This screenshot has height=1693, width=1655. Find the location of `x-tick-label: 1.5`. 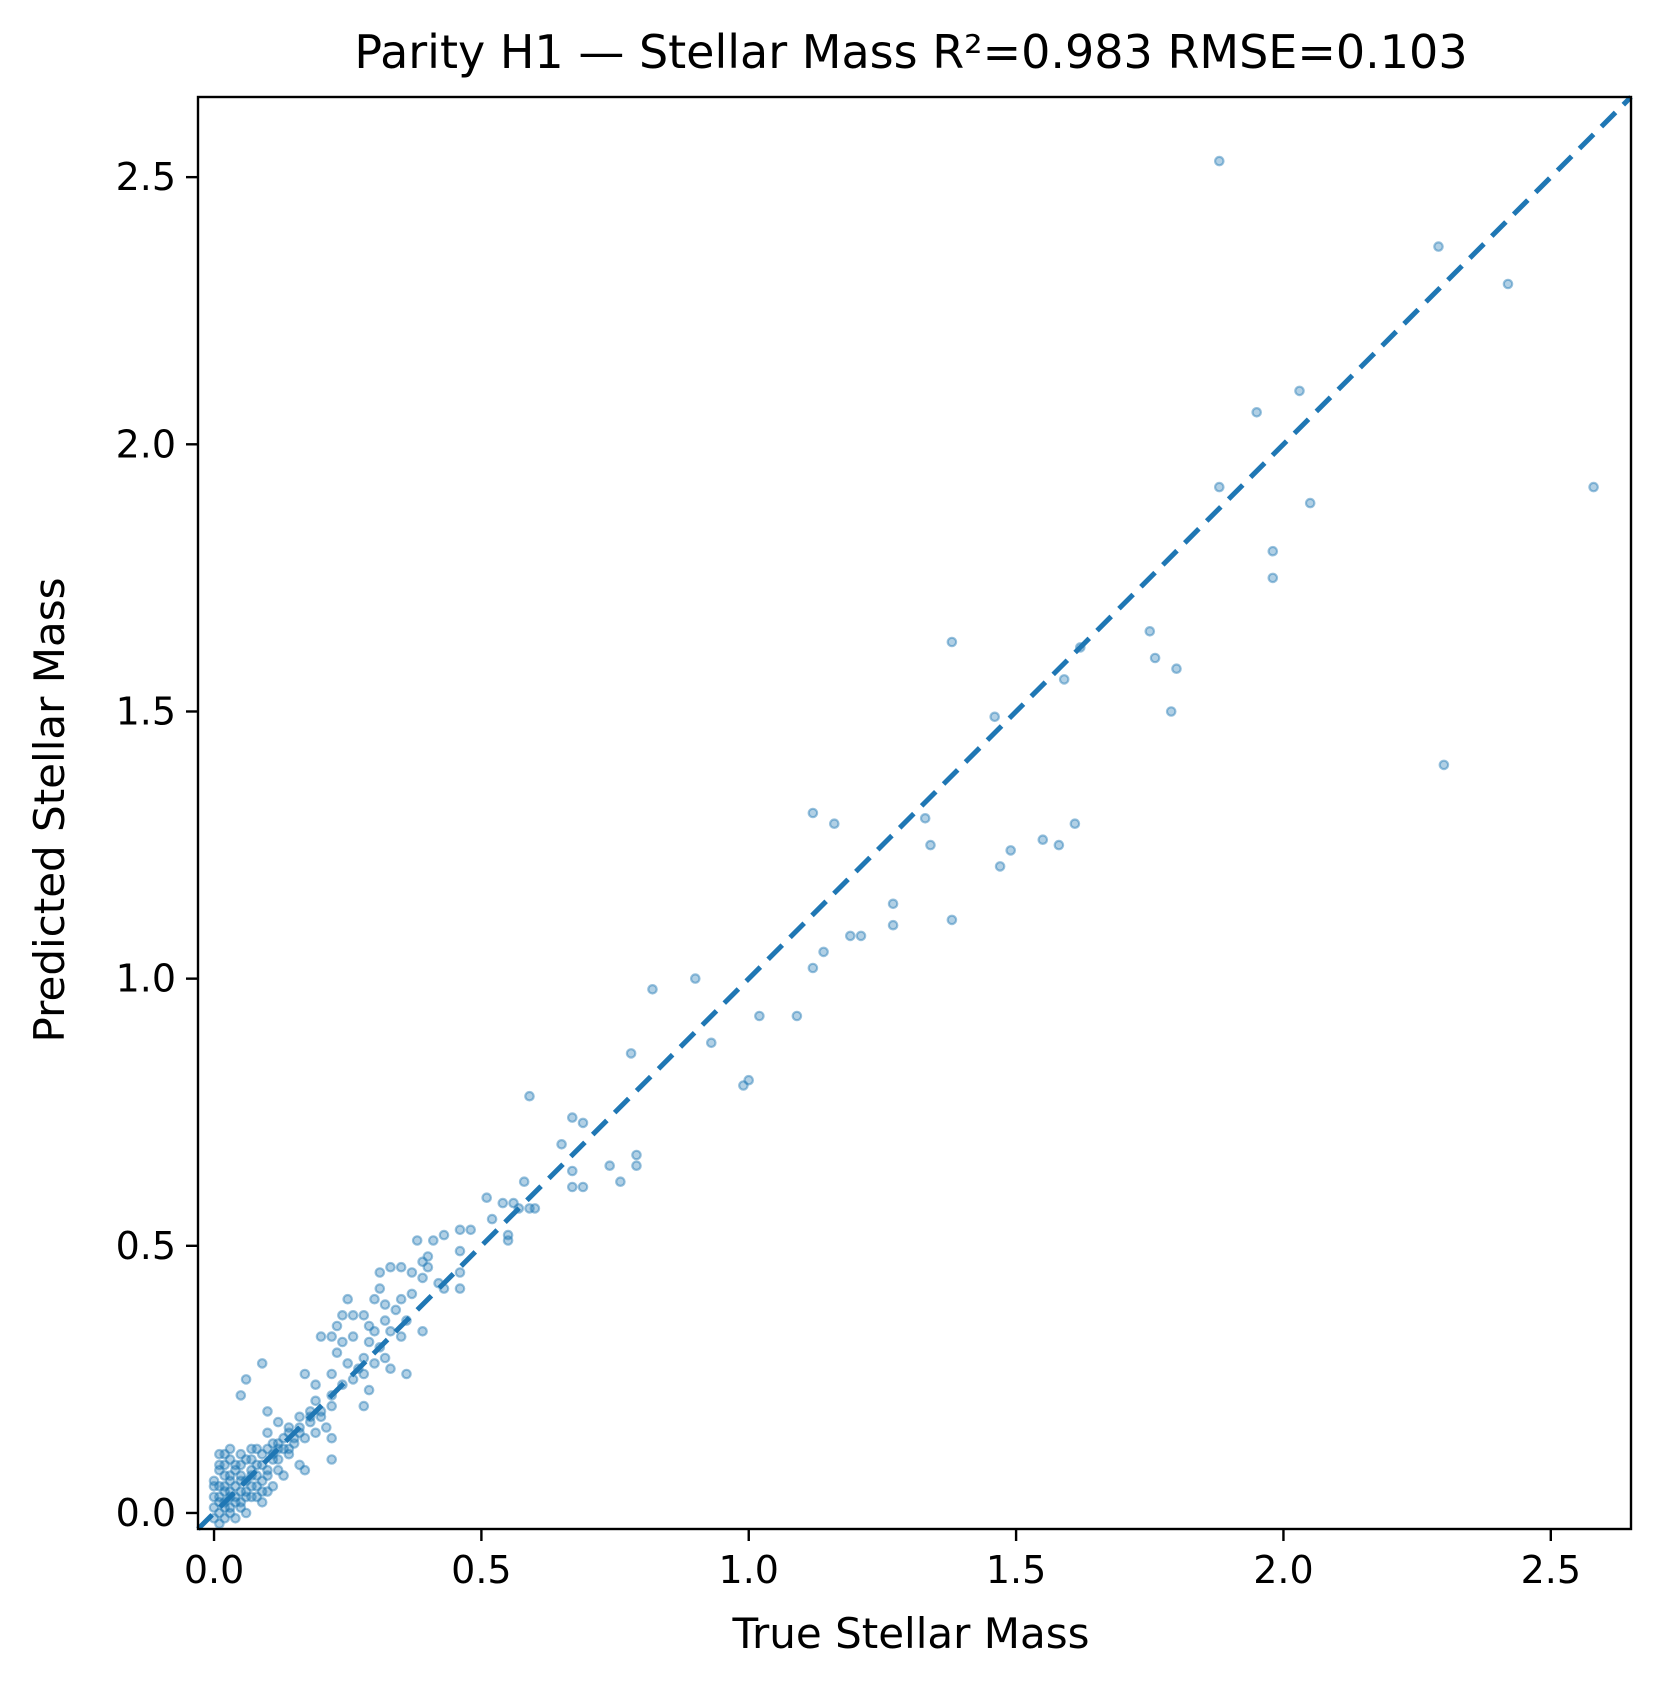

x-tick-label: 1.5 is located at coordinates (1016, 1570).